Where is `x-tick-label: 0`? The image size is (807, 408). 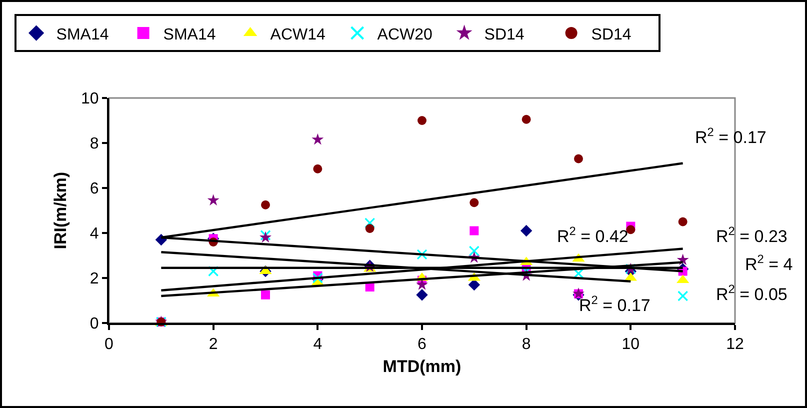 x-tick-label: 0 is located at coordinates (109, 345).